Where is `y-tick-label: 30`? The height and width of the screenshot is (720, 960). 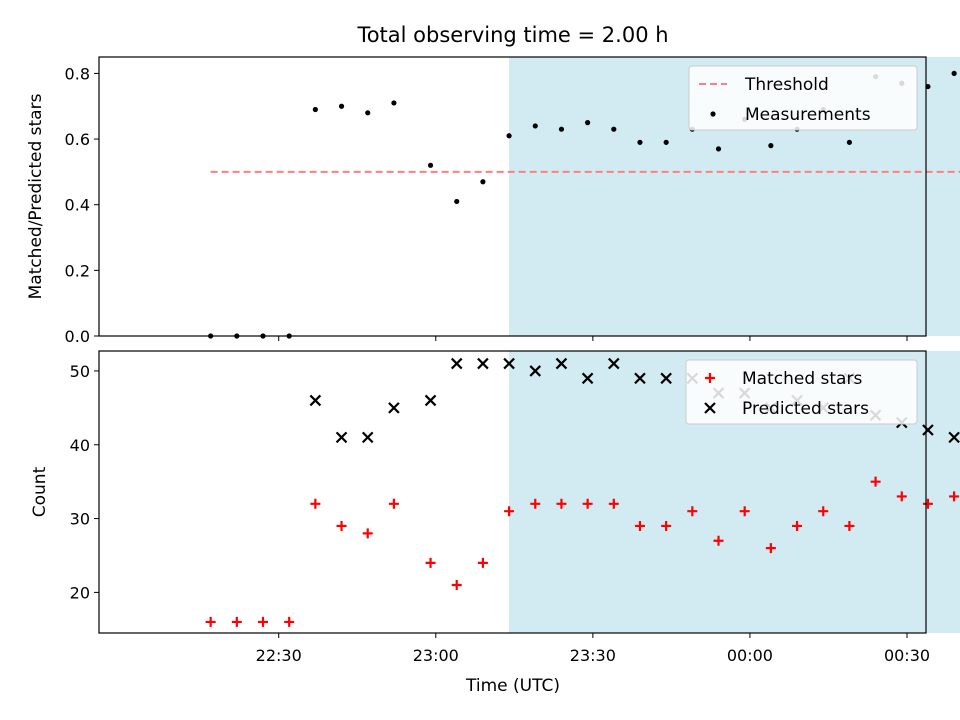
y-tick-label: 30 is located at coordinates (80, 519).